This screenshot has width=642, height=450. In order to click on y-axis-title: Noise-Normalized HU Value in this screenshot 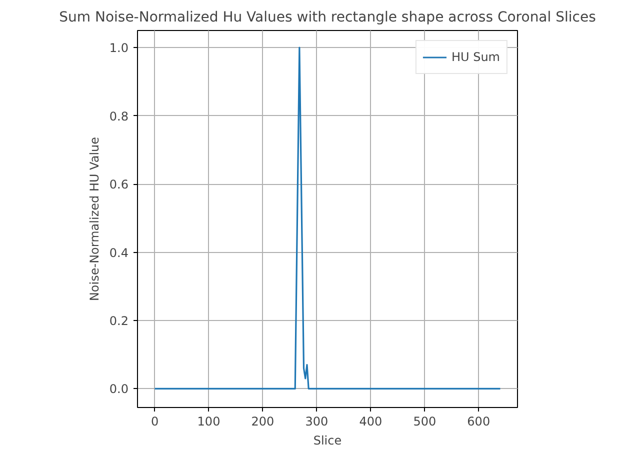, I will do `click(94, 219)`.